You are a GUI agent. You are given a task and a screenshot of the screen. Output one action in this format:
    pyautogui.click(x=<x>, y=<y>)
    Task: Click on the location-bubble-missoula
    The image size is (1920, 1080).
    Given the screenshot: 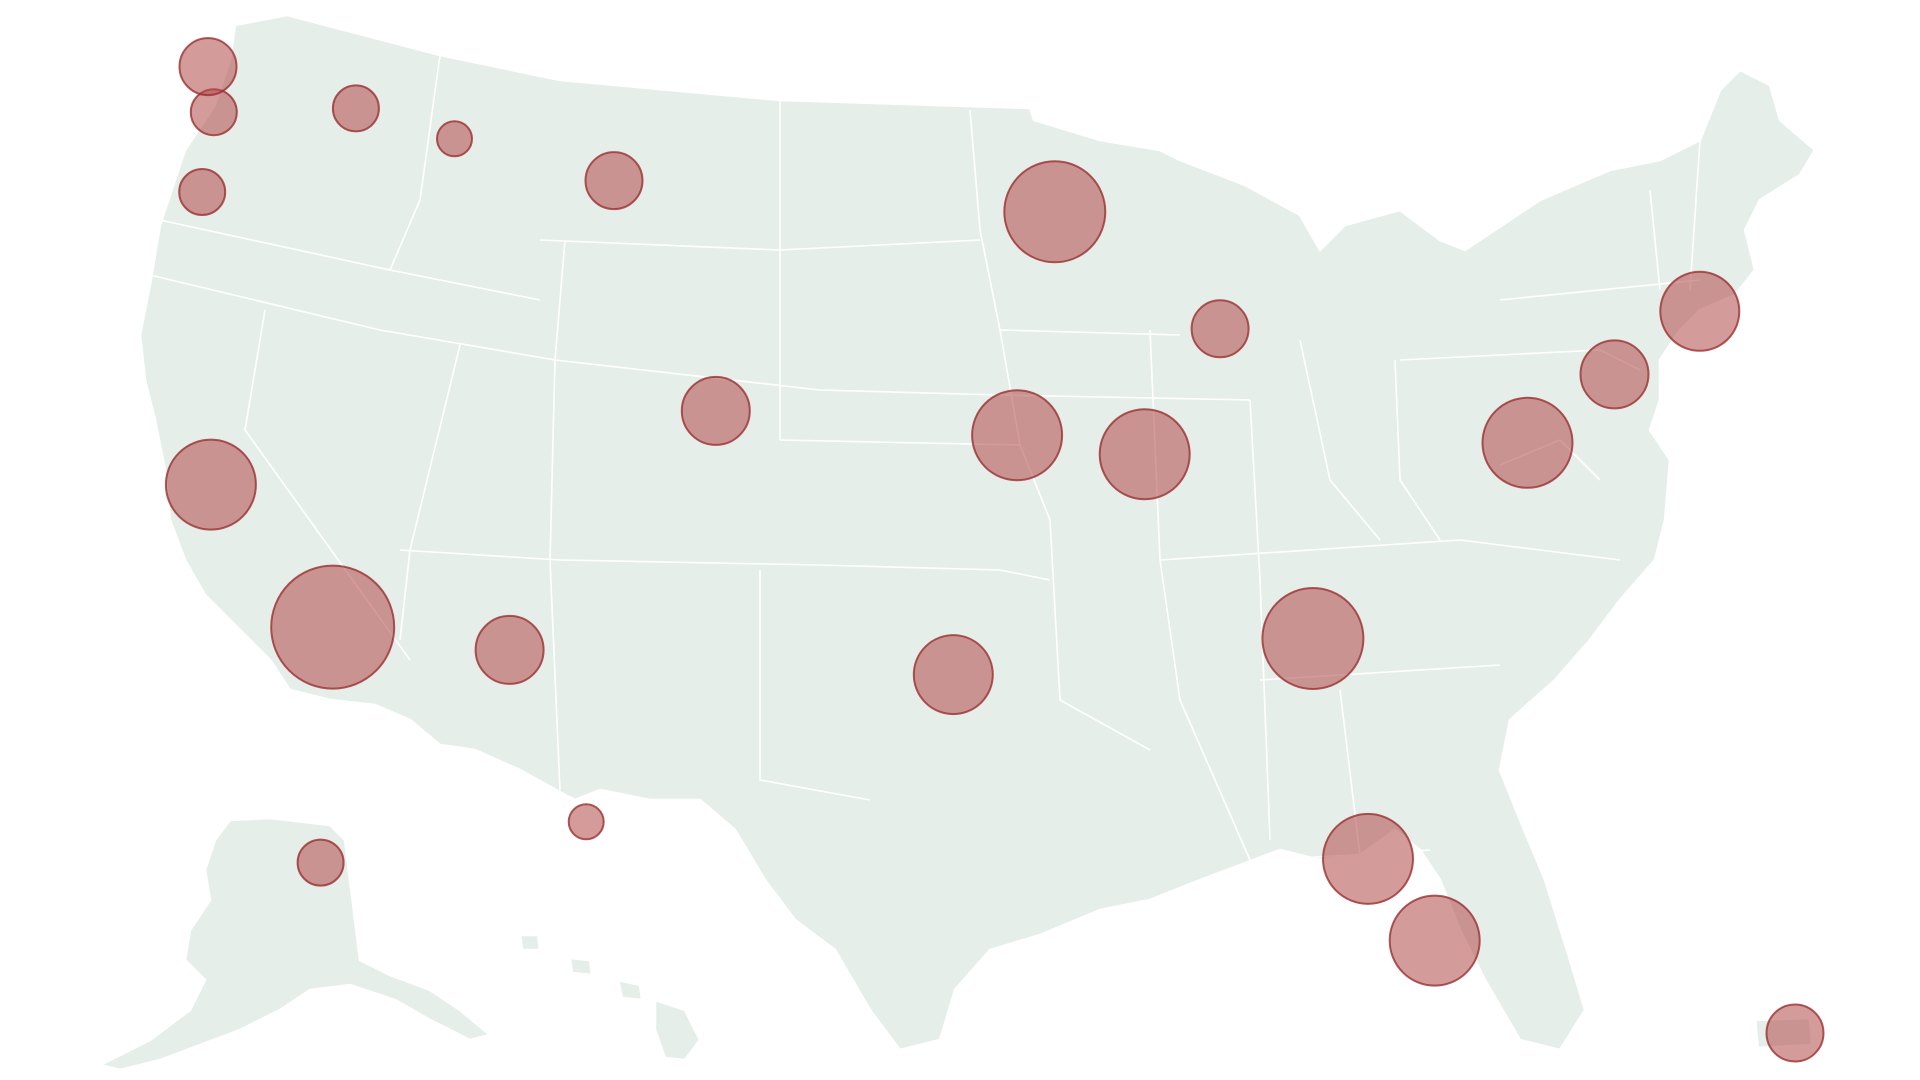 What is the action you would take?
    pyautogui.click(x=454, y=139)
    